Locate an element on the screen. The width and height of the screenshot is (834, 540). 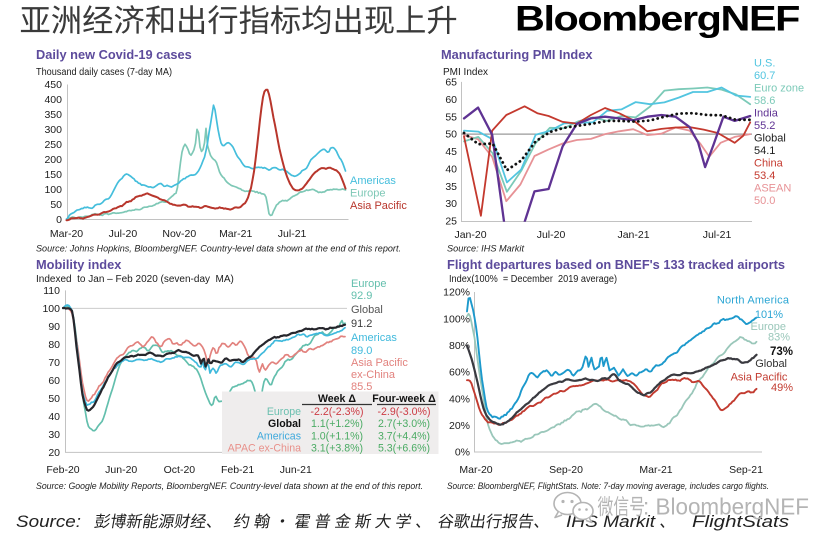
svg-text: PMI Index is located at coordinates (465, 72).